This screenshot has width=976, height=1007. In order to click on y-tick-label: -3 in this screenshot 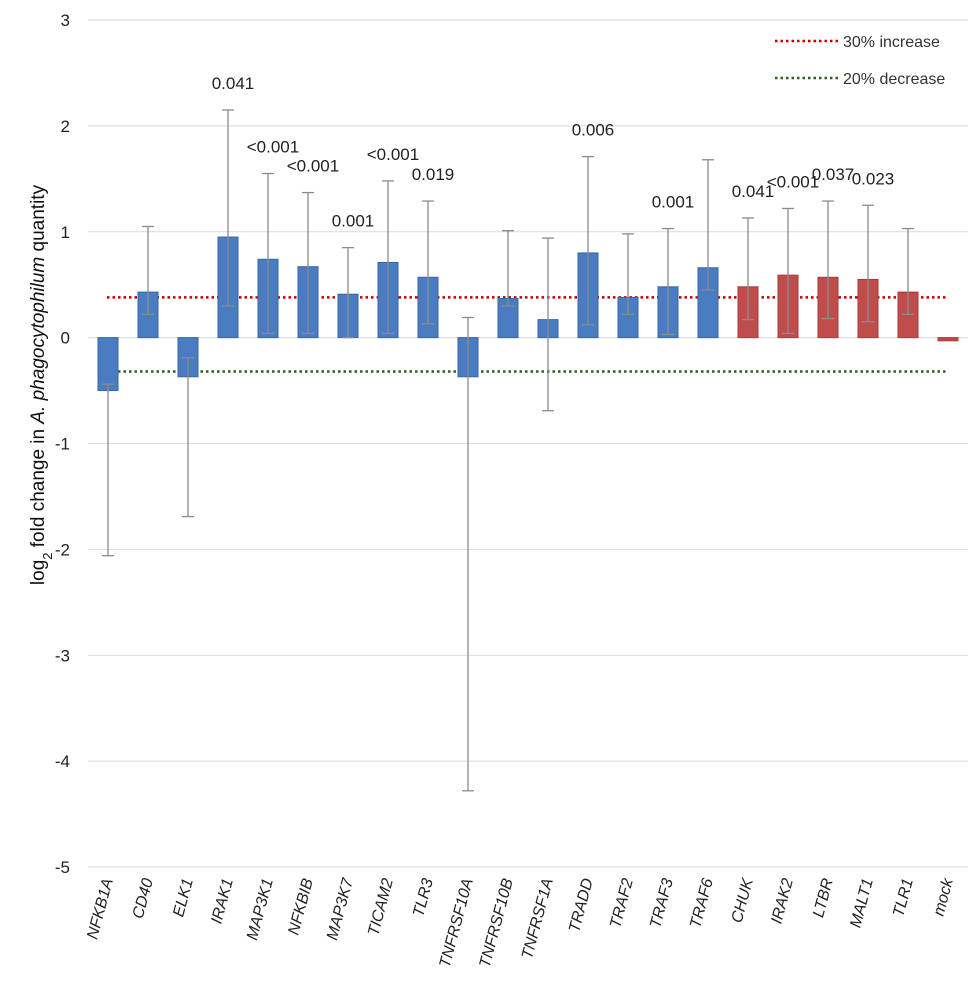, I will do `click(62, 655)`.